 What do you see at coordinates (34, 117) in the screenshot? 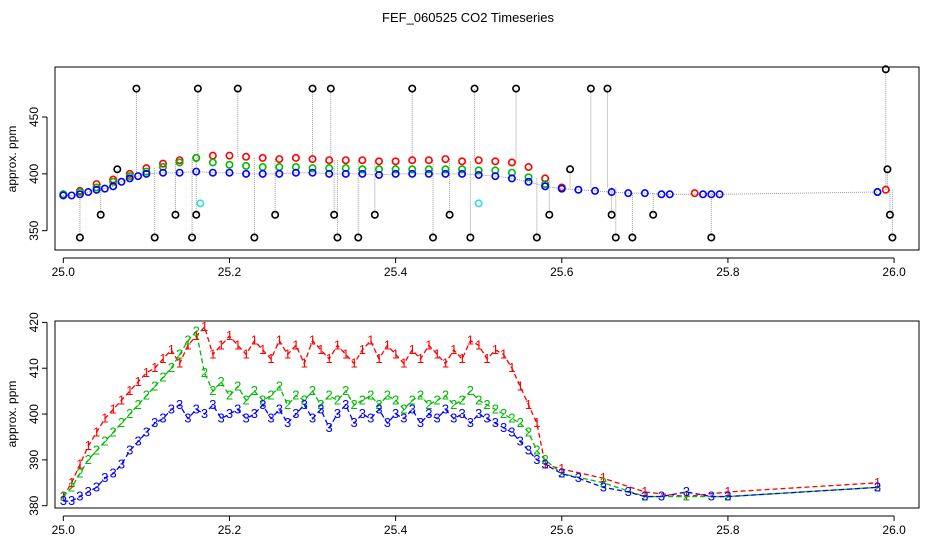
I see `y-tick-label-top: 450` at bounding box center [34, 117].